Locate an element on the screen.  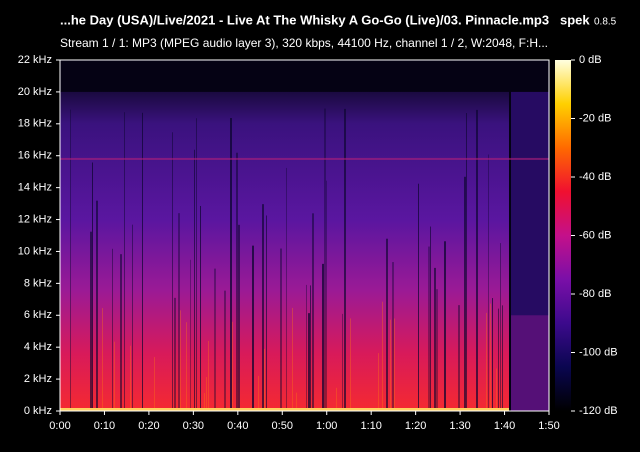
colorbar-tick-label: -20 dB is located at coordinates (595, 118).